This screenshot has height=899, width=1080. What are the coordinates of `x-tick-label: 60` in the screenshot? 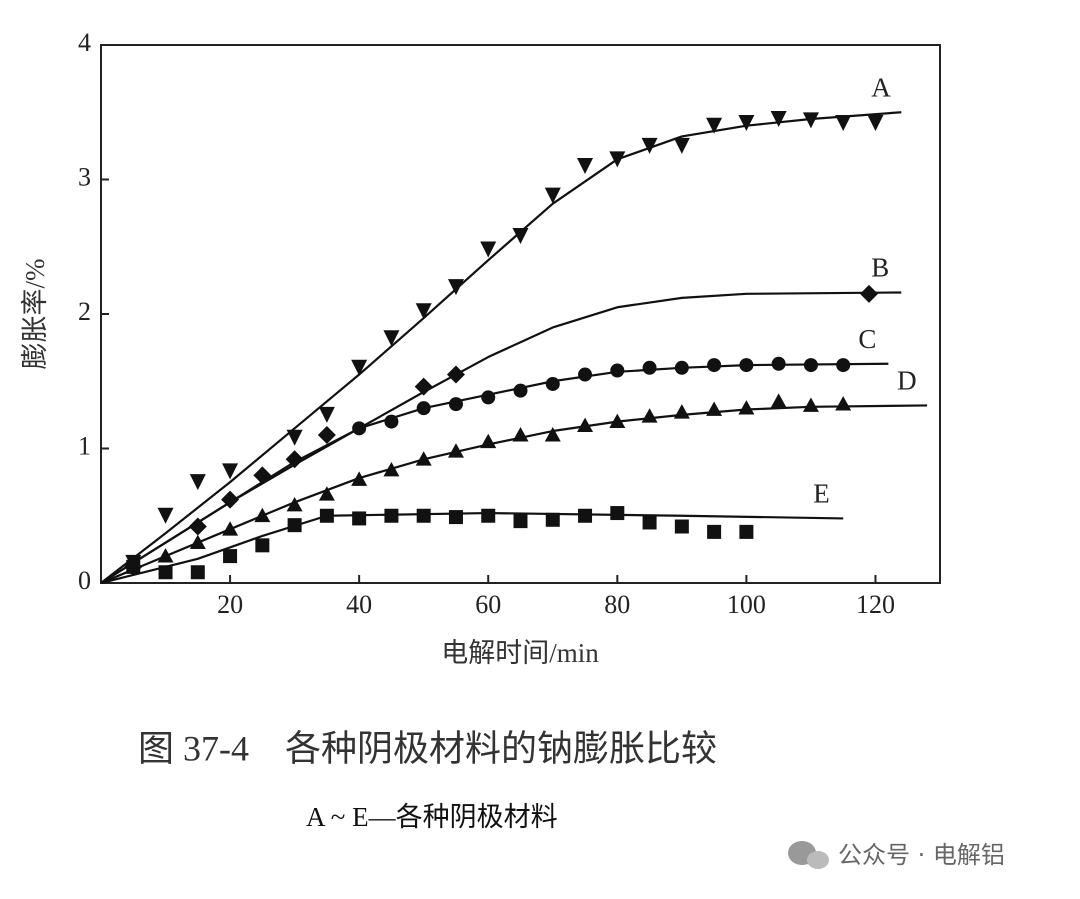 It's located at (488, 604).